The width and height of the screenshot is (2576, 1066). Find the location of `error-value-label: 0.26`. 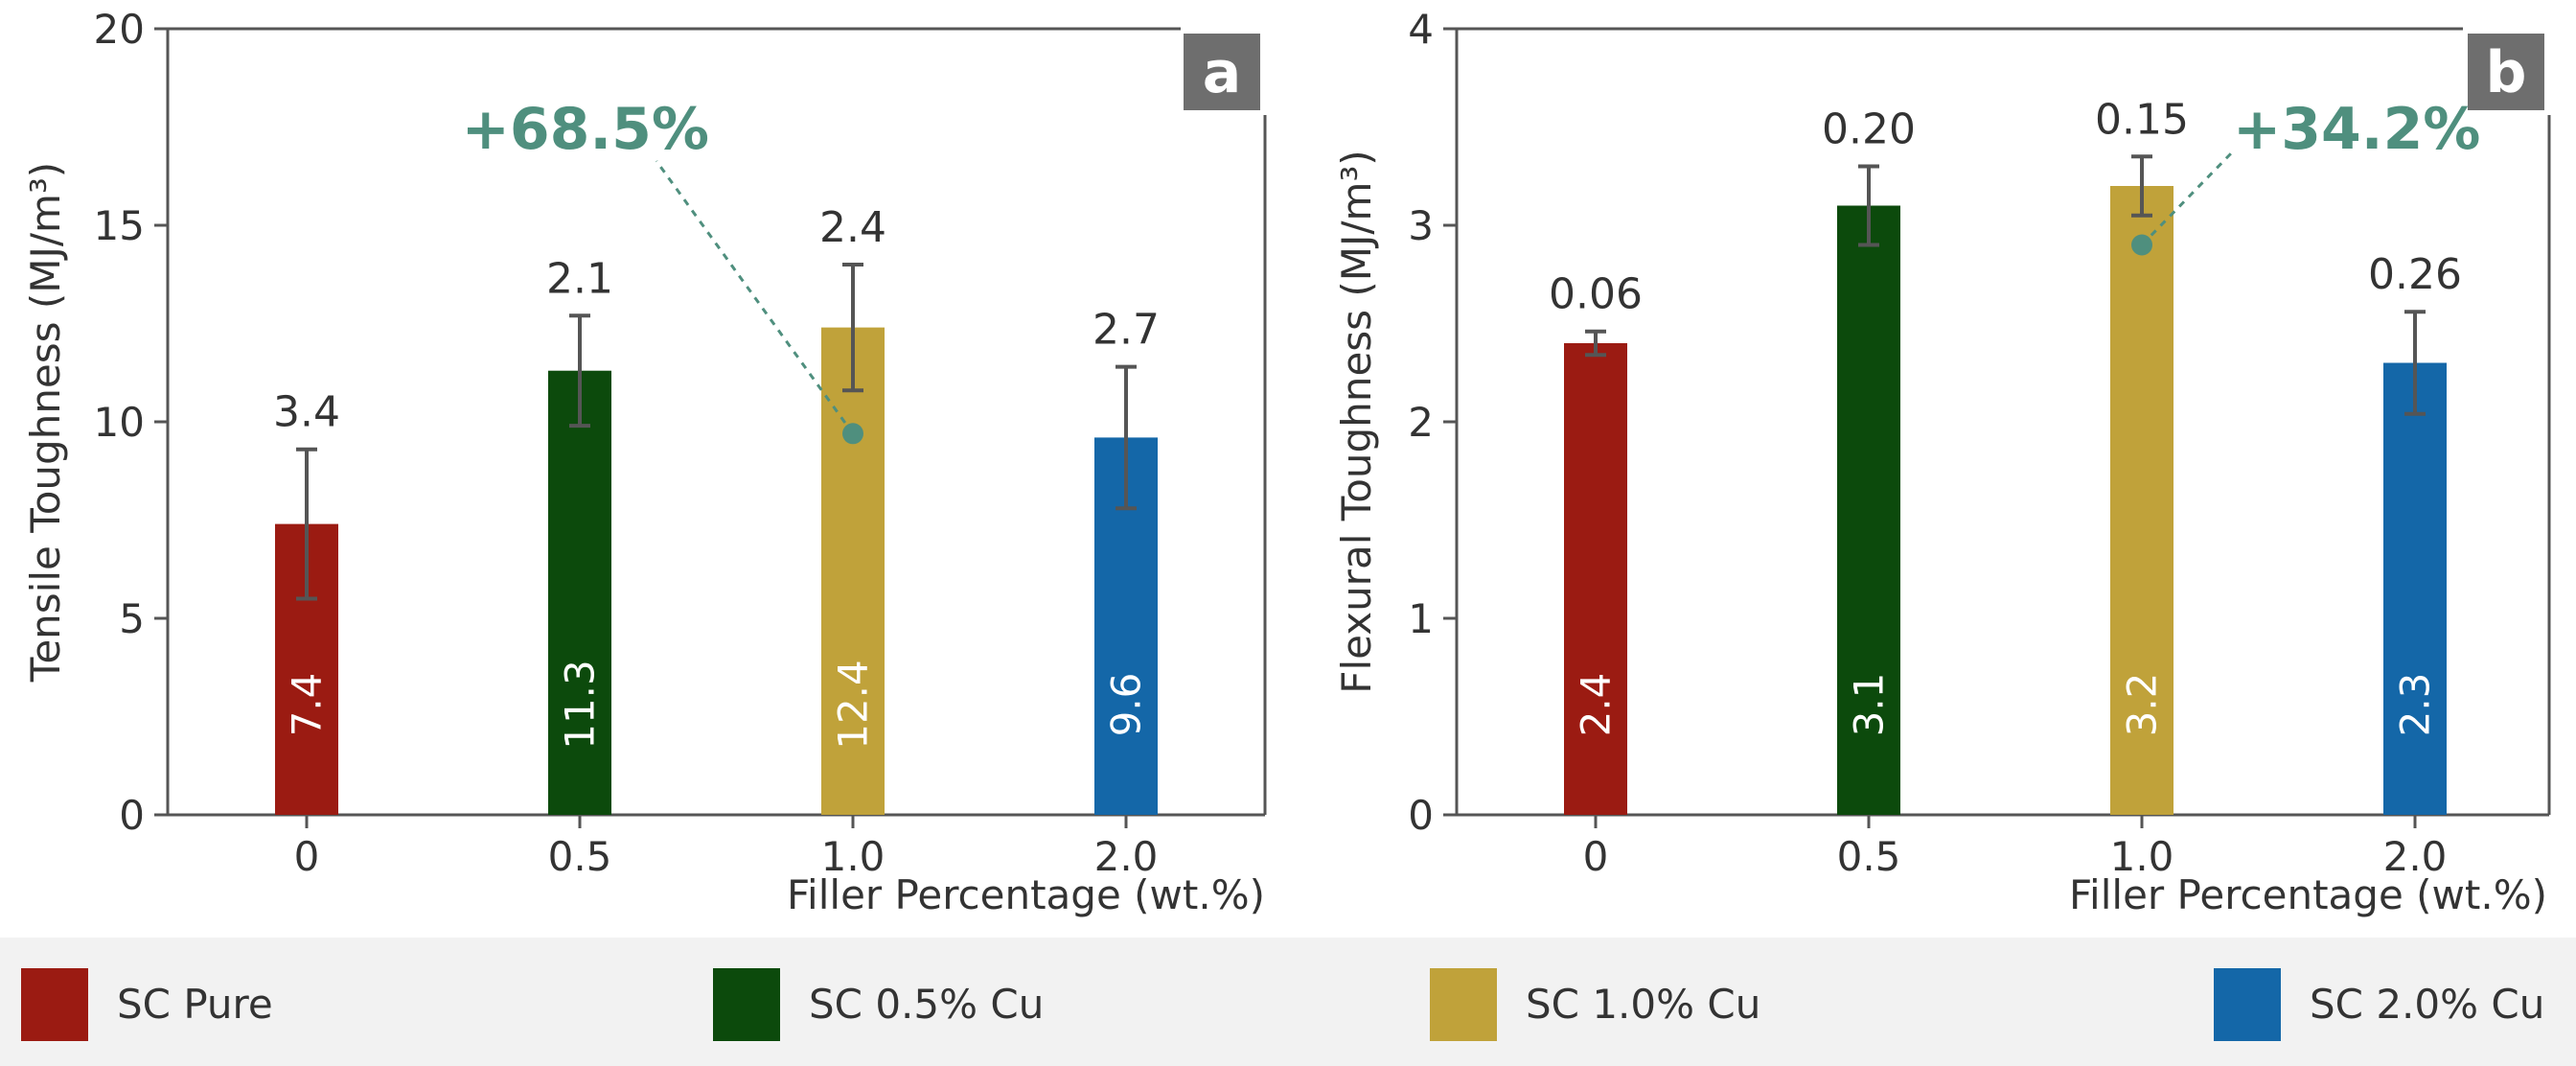

error-value-label: 0.26 is located at coordinates (2415, 274).